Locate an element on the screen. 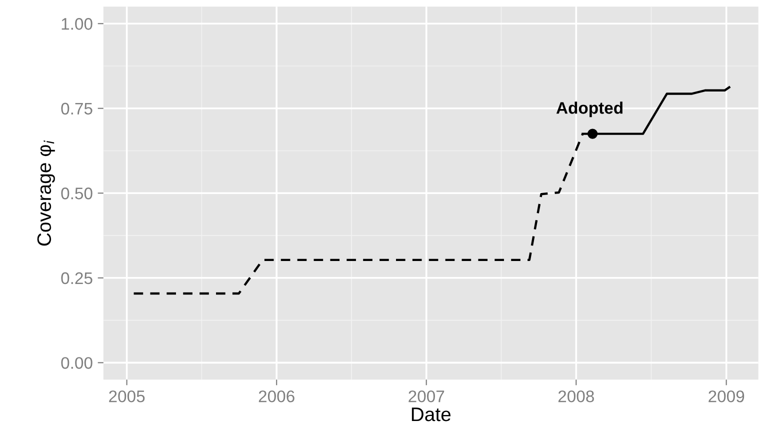  x-tick-label: 2009 is located at coordinates (726, 396).